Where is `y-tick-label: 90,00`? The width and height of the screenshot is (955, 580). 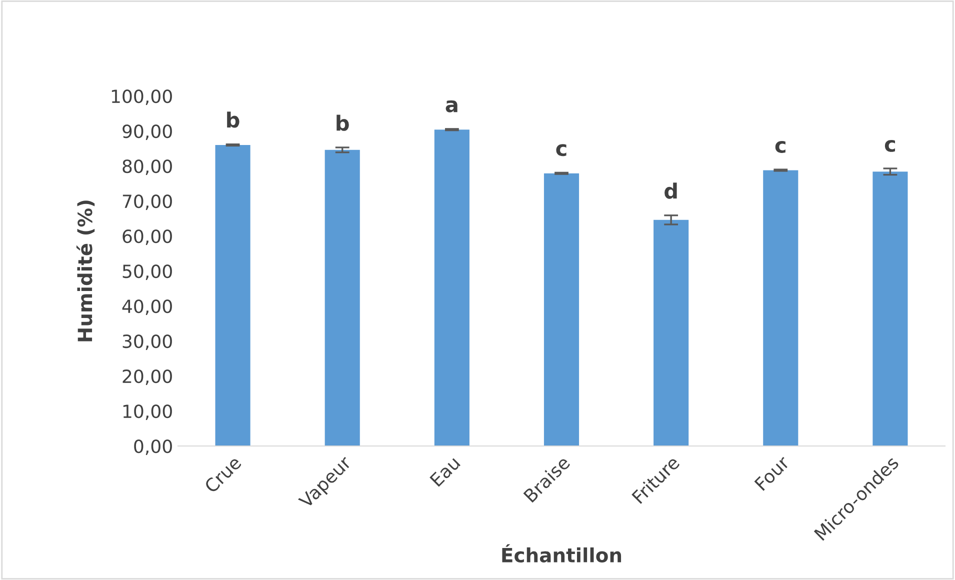
y-tick-label: 90,00 is located at coordinates (147, 132).